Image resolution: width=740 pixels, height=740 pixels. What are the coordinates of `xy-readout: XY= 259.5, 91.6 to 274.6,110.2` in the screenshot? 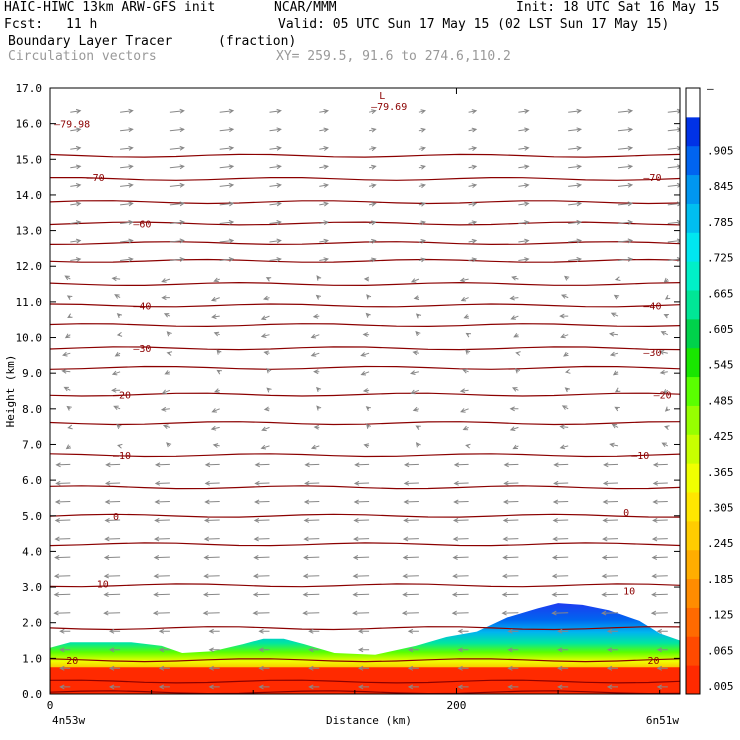 It's located at (393, 56).